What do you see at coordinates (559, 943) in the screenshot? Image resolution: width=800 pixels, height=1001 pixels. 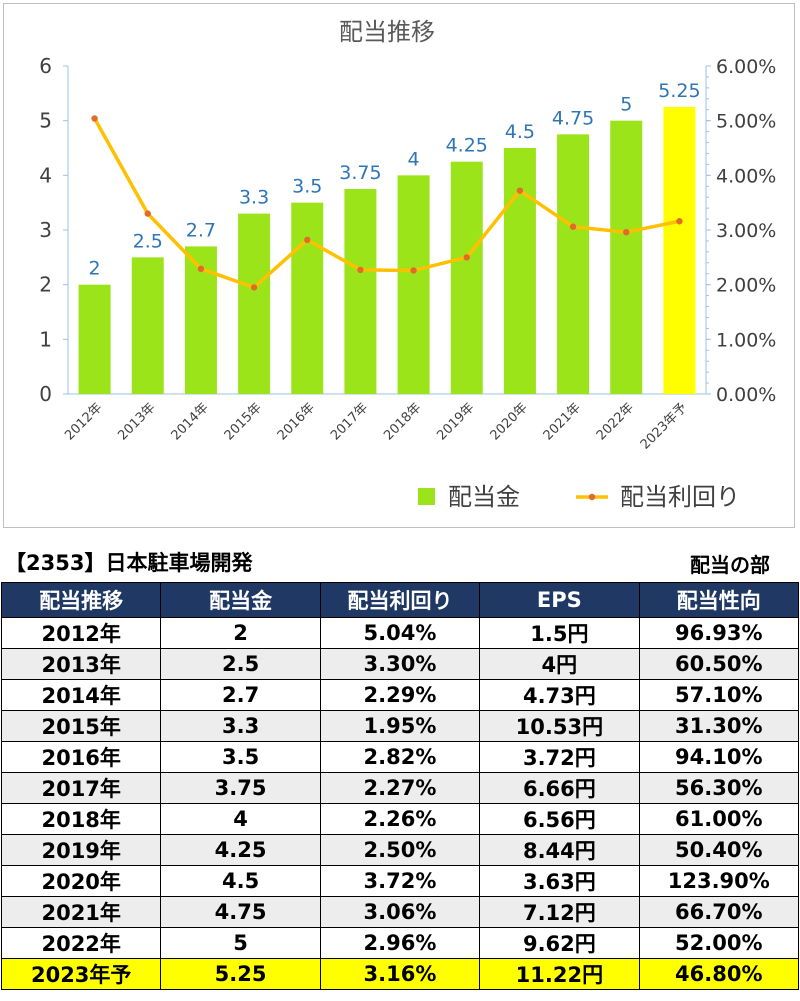 I see `table-cell: 9.62円` at bounding box center [559, 943].